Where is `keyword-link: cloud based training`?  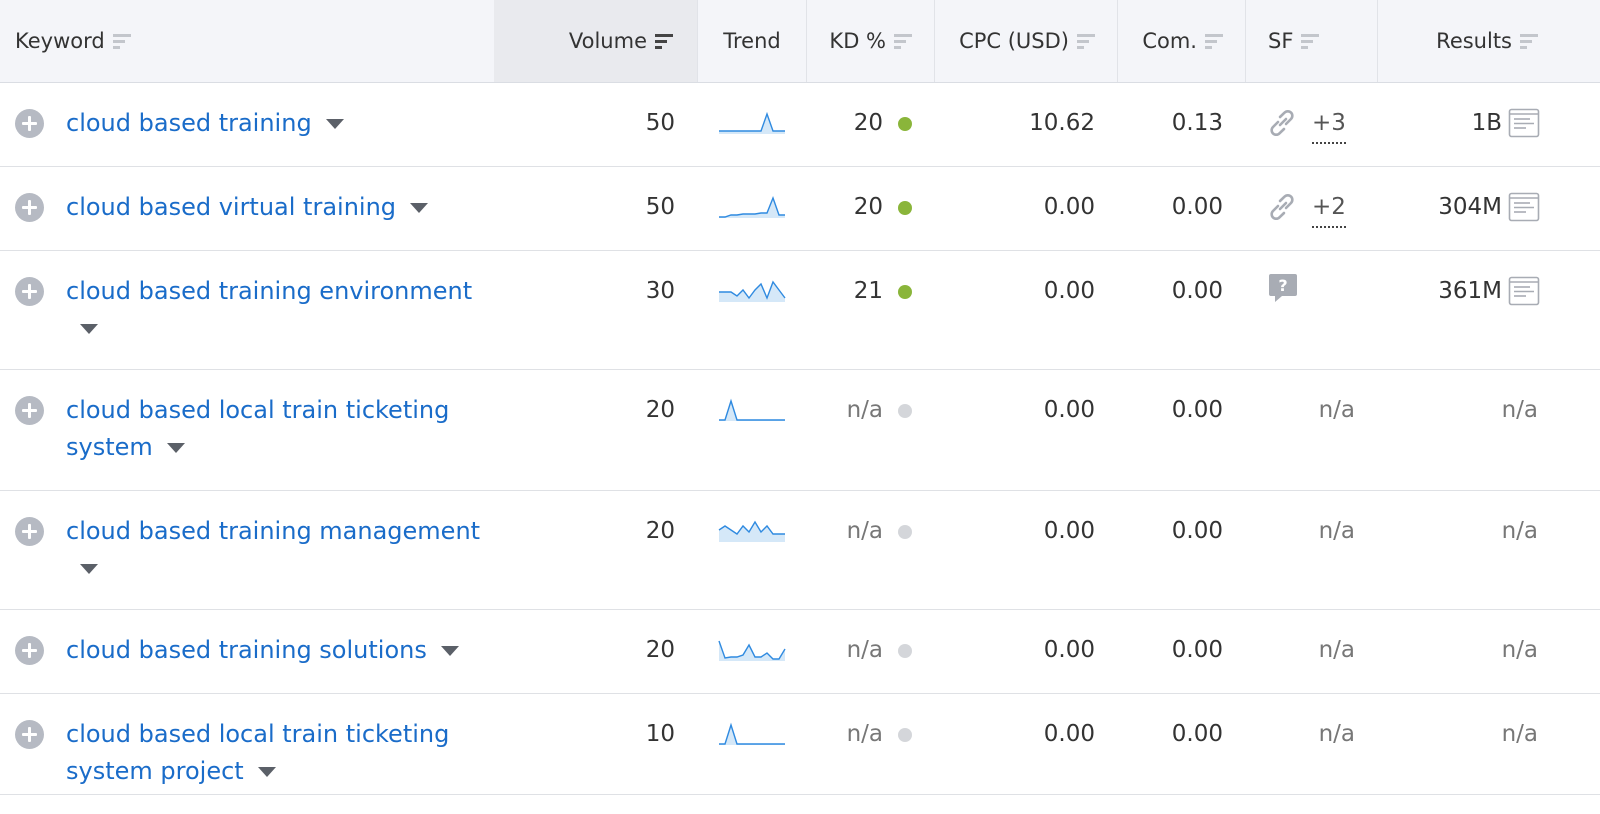
keyword-link: cloud based training is located at coordinates (189, 123).